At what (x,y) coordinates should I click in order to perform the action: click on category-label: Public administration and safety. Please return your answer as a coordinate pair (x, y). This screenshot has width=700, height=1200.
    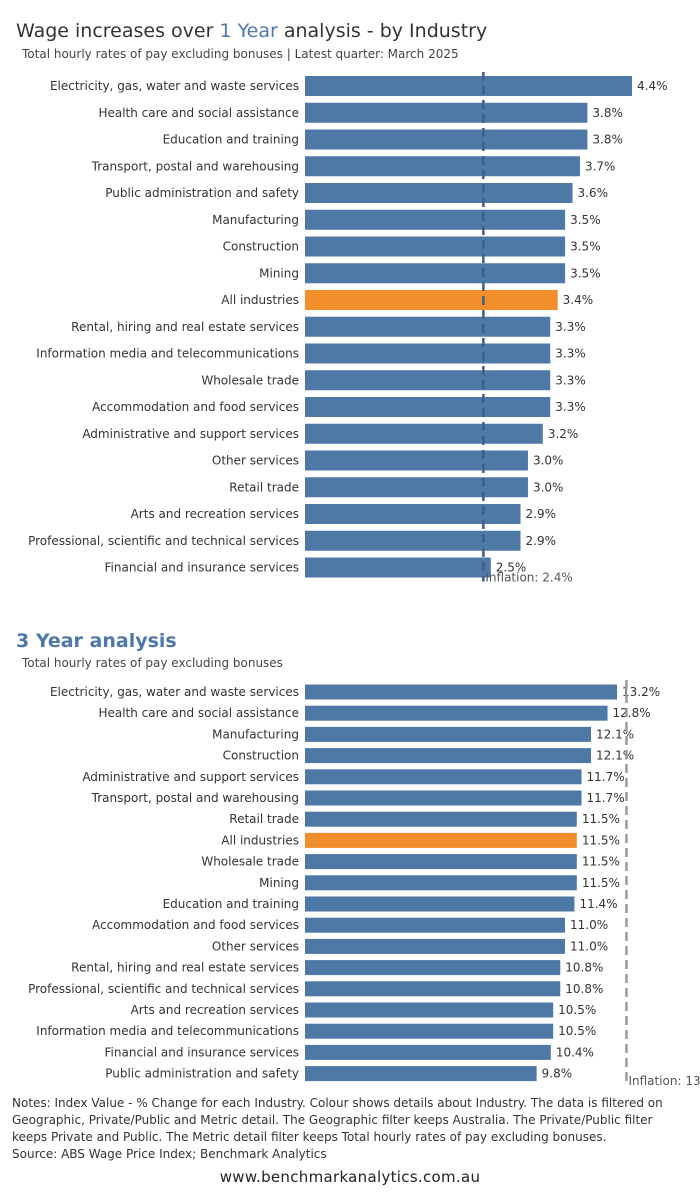
    Looking at the image, I should click on (202, 1074).